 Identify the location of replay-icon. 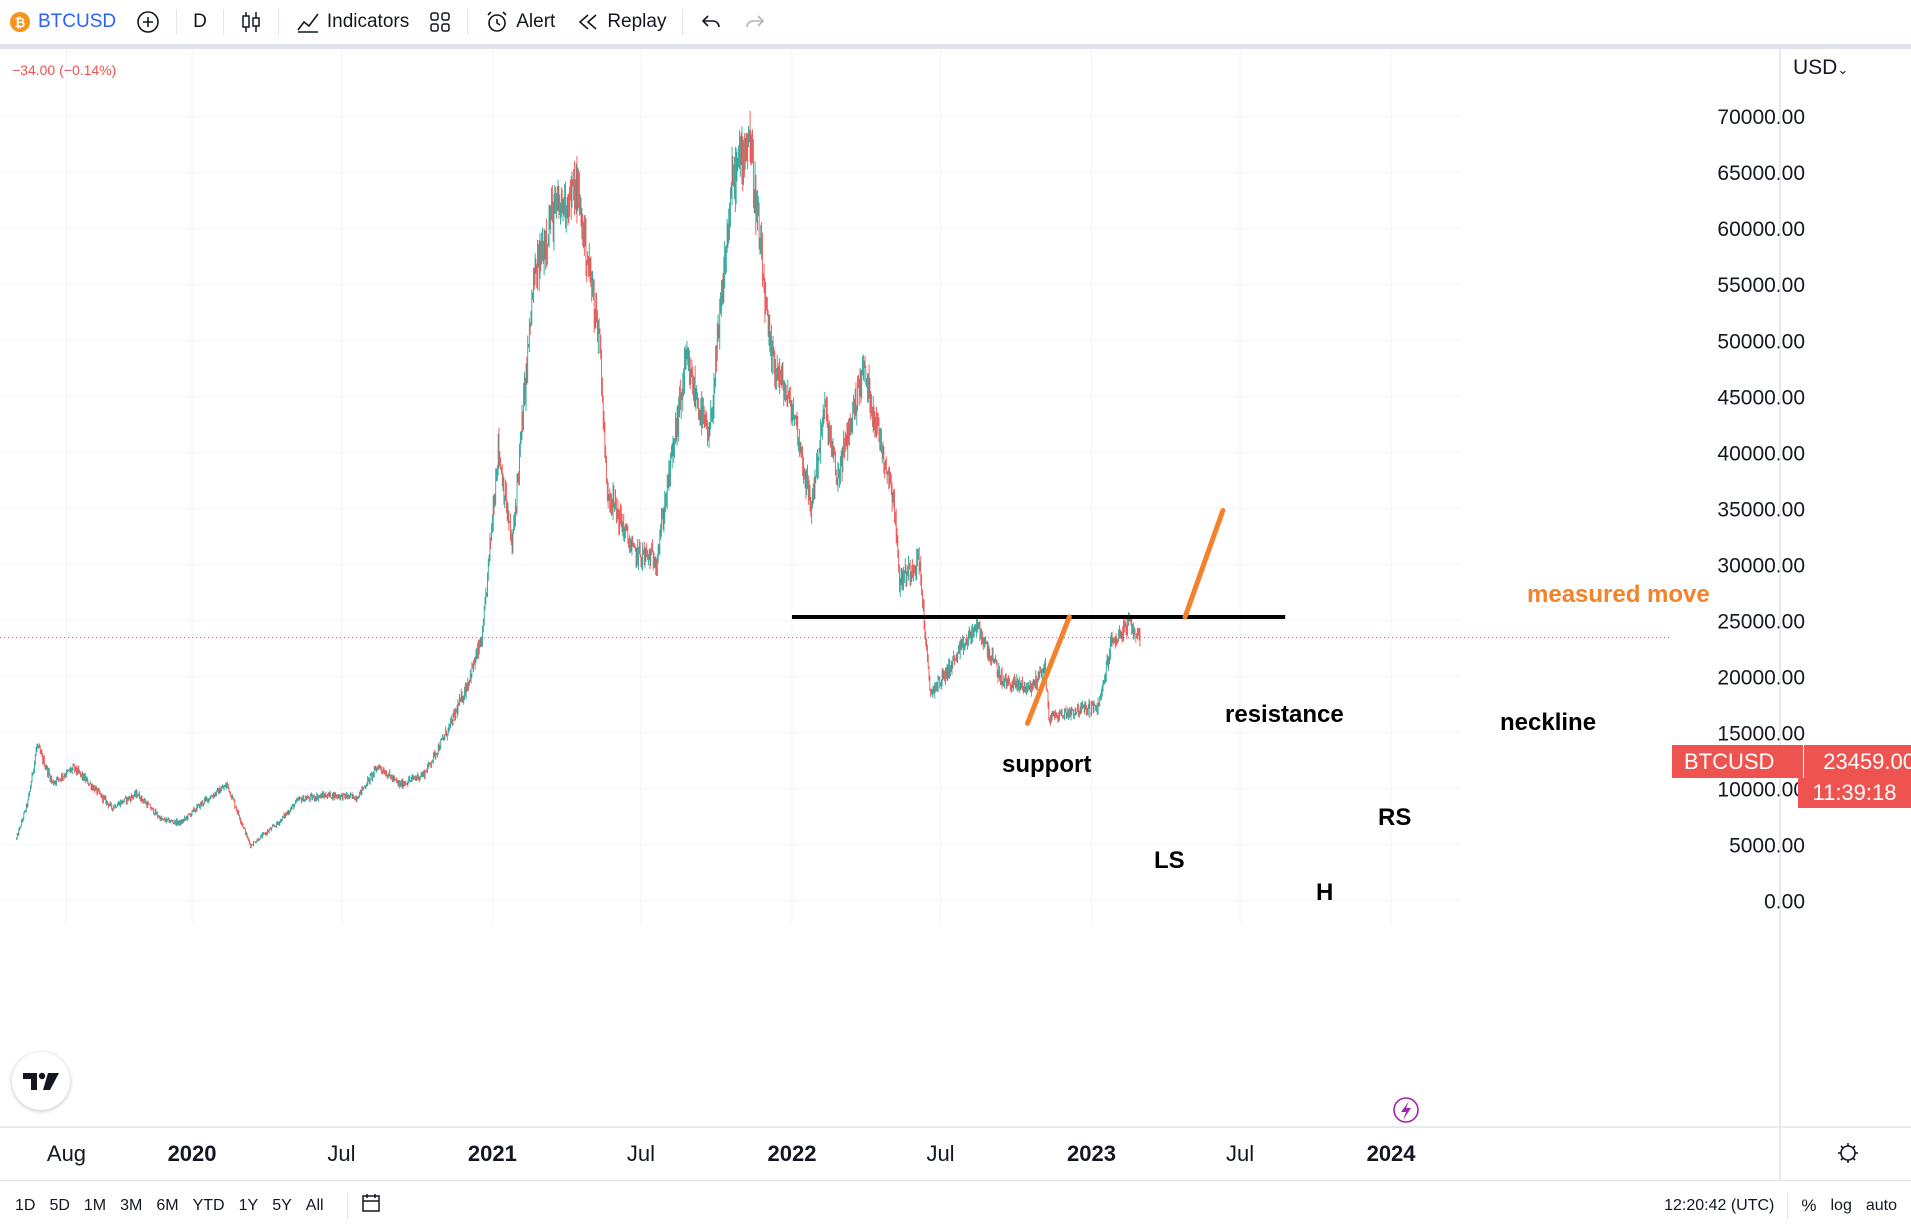
(588, 22).